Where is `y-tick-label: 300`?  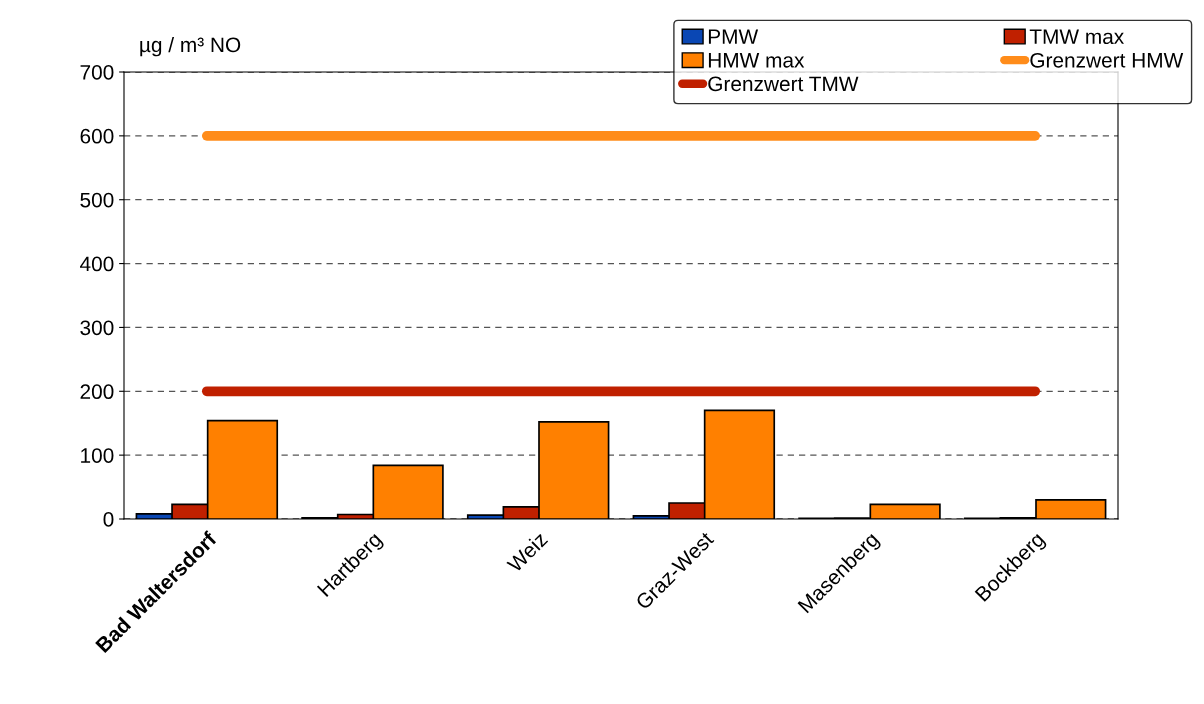 y-tick-label: 300 is located at coordinates (97, 328).